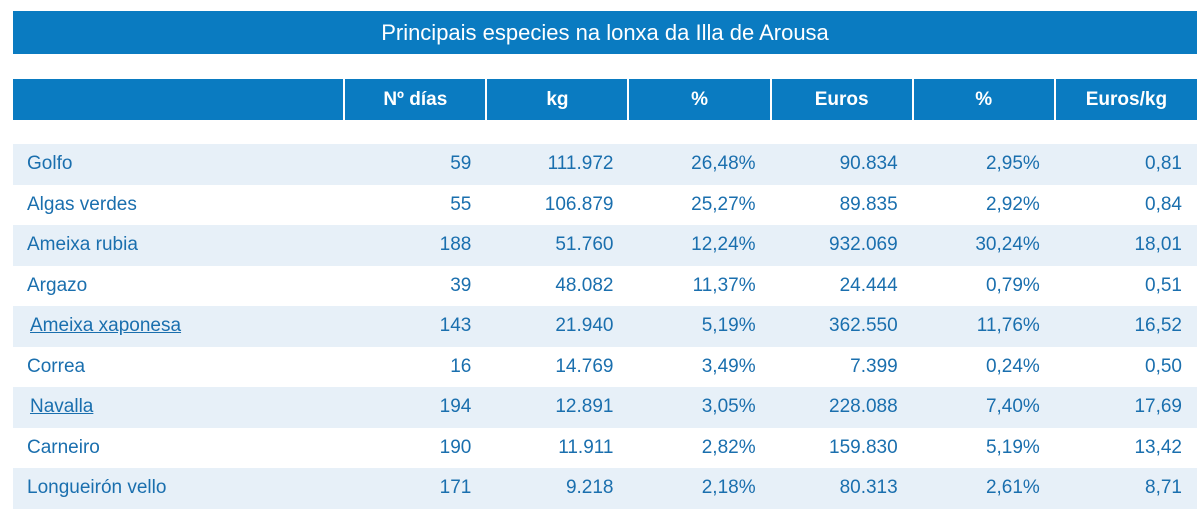 The image size is (1200, 522). I want to click on header-dias: Nº días, so click(415, 99).